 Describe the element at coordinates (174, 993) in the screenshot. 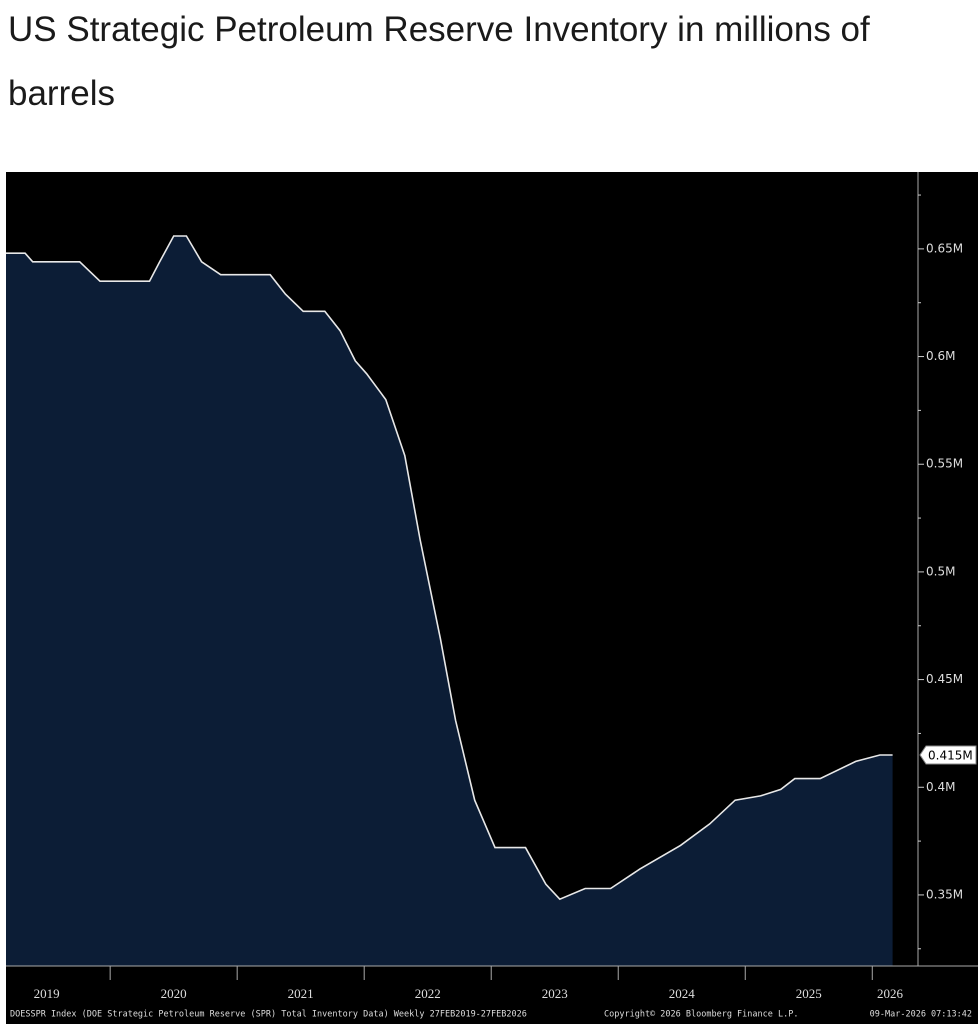

I see `x-tick-label: 2020` at that location.